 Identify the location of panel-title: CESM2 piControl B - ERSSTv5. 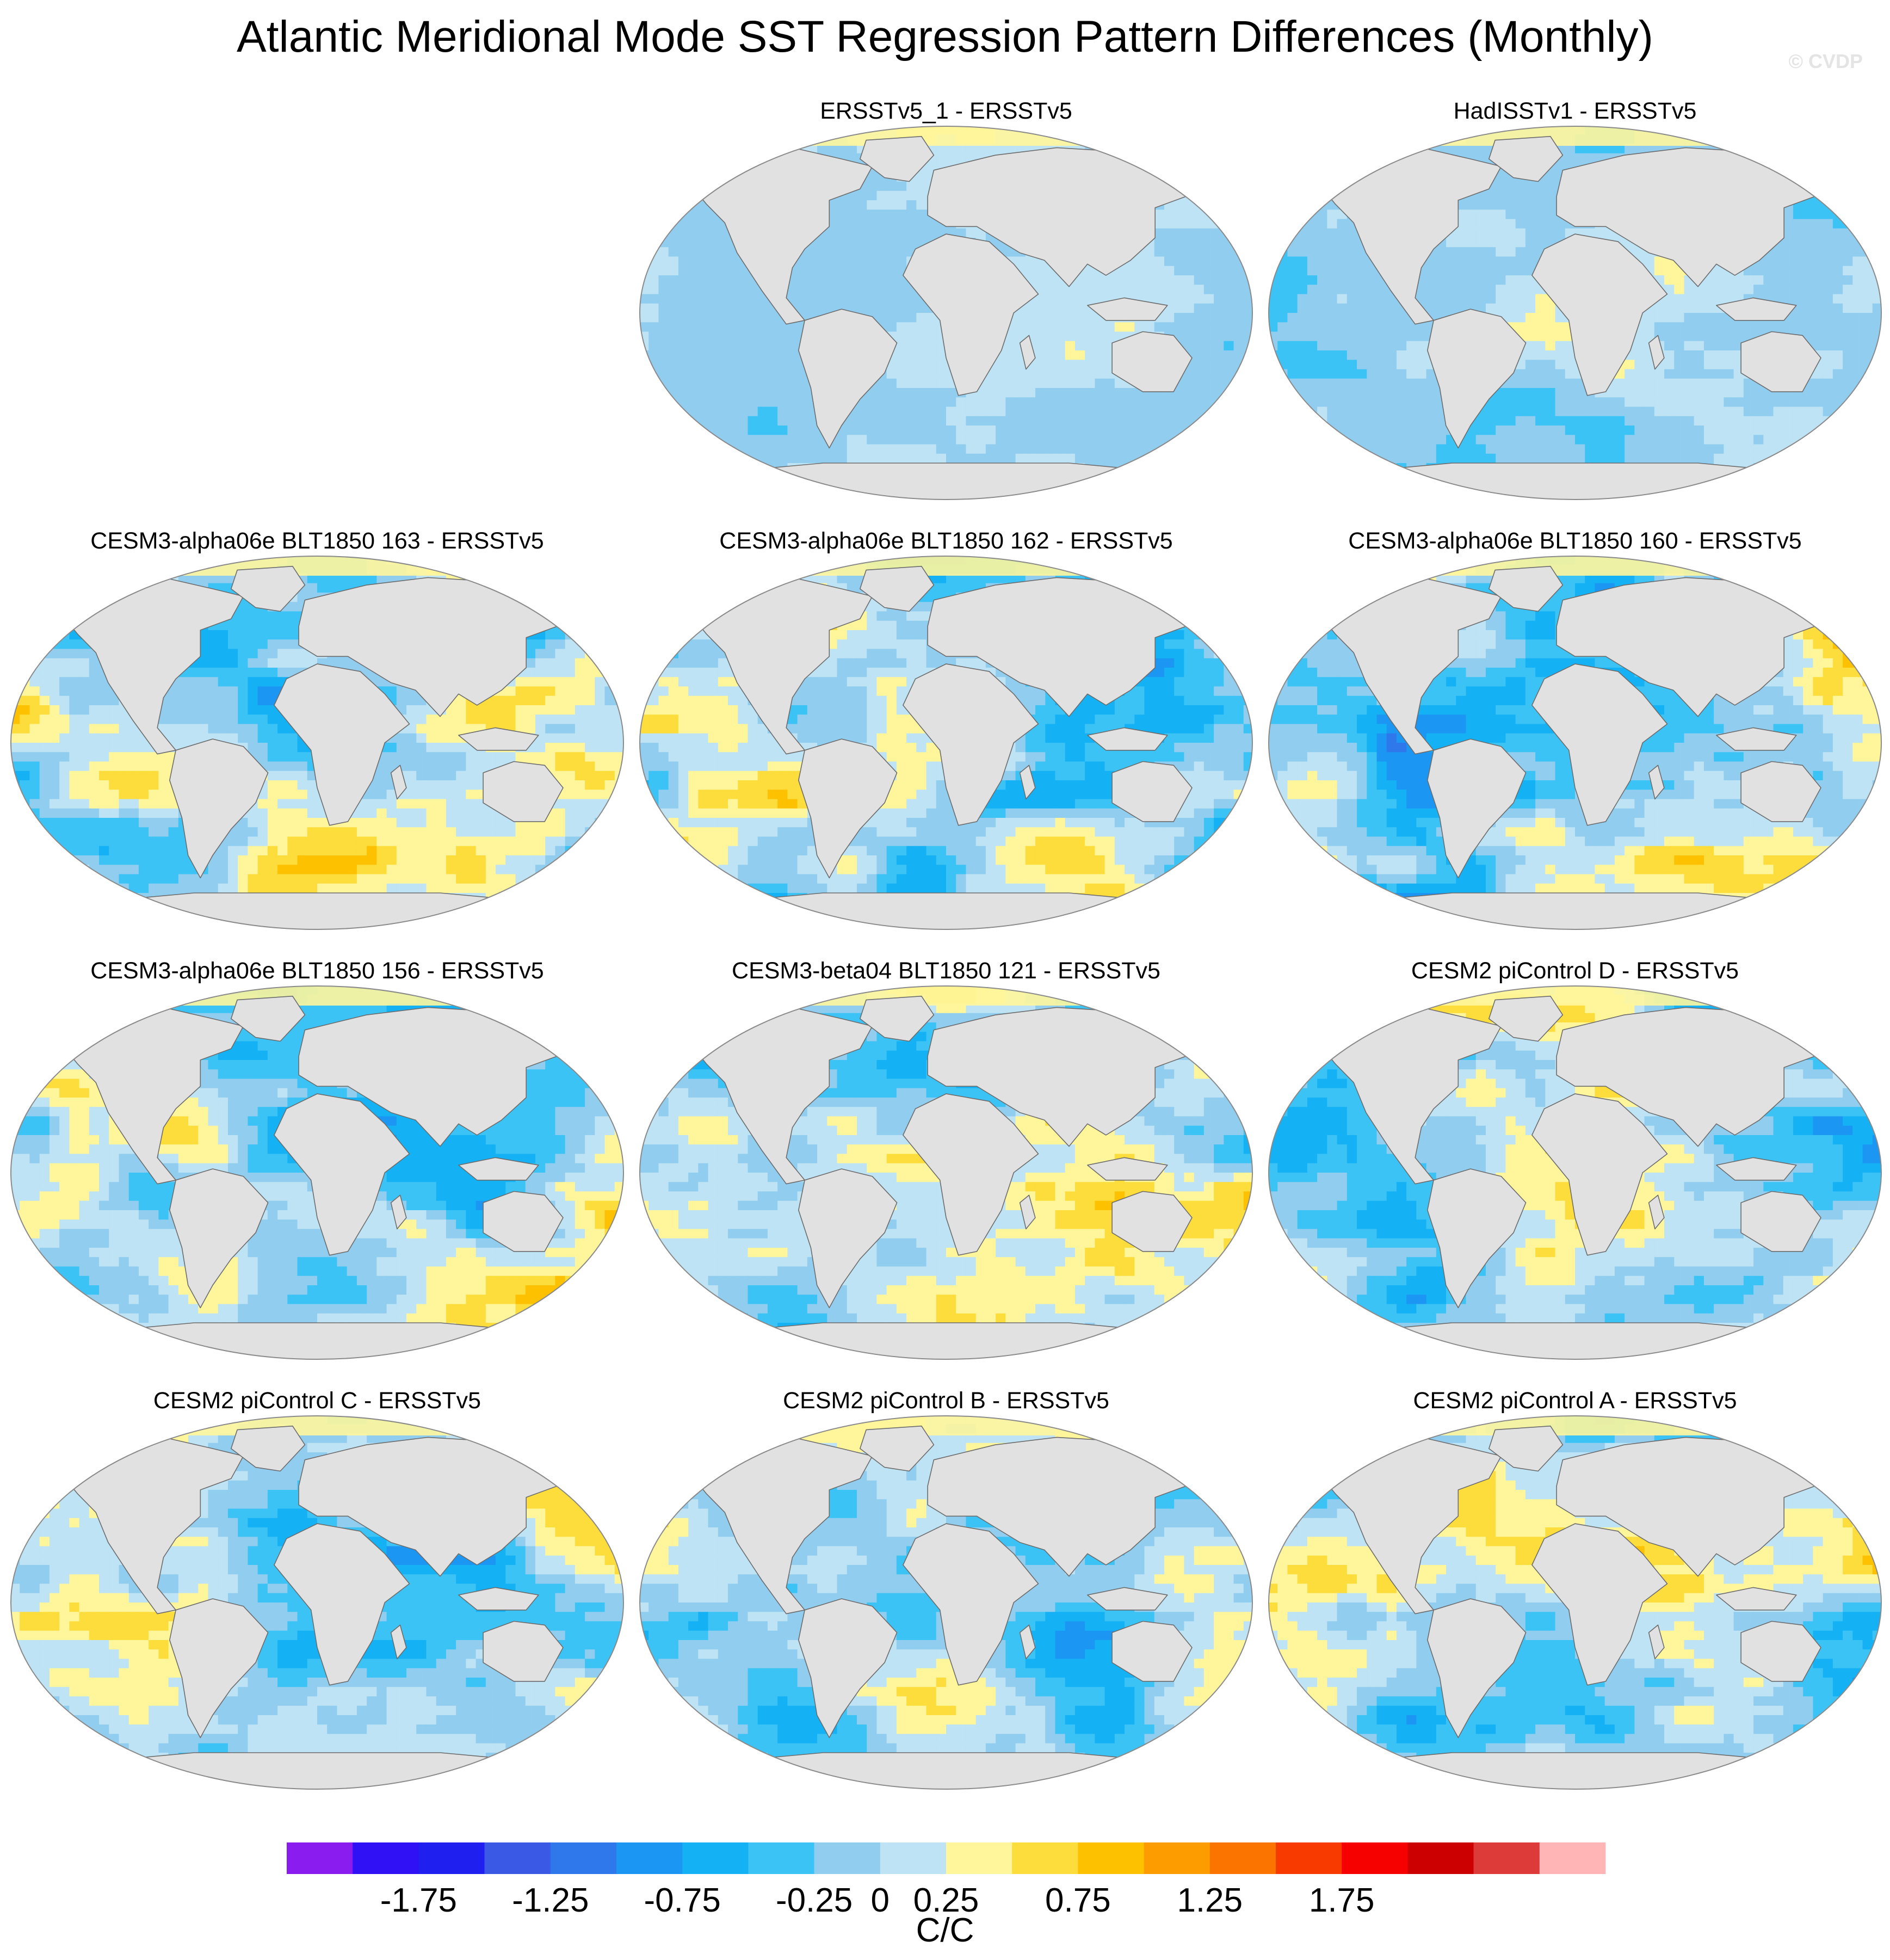
(946, 1400).